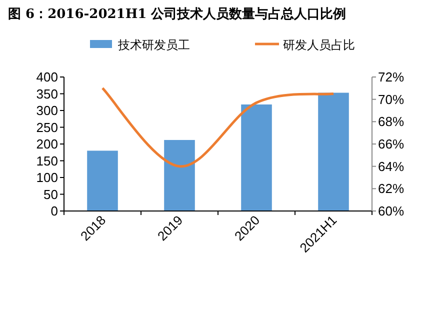 This screenshot has height=320, width=433. I want to click on y-tick-label: 0, so click(54, 211).